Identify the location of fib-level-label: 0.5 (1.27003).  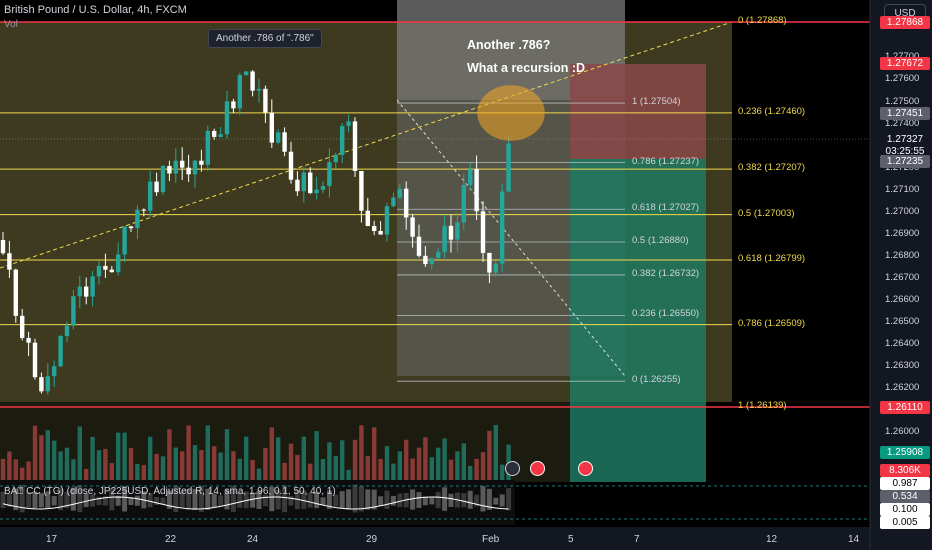
(766, 213).